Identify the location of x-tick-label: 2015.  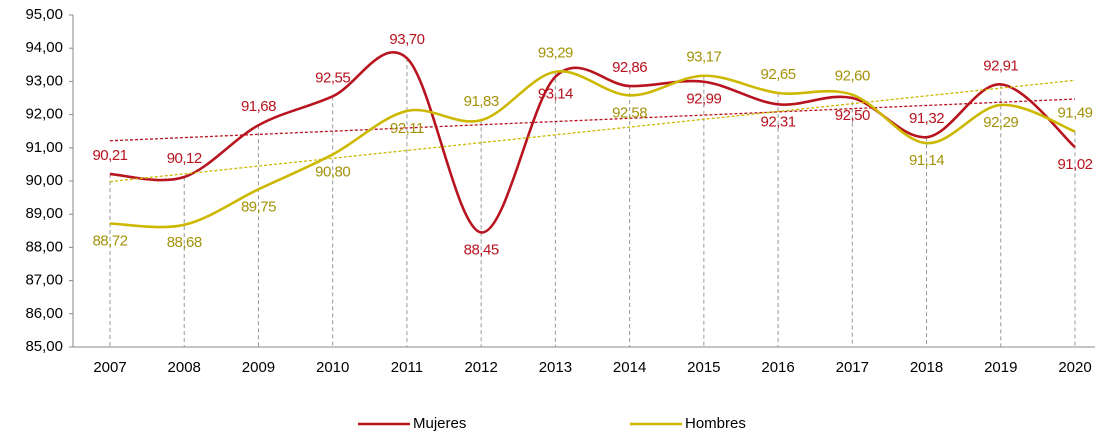
(703, 367).